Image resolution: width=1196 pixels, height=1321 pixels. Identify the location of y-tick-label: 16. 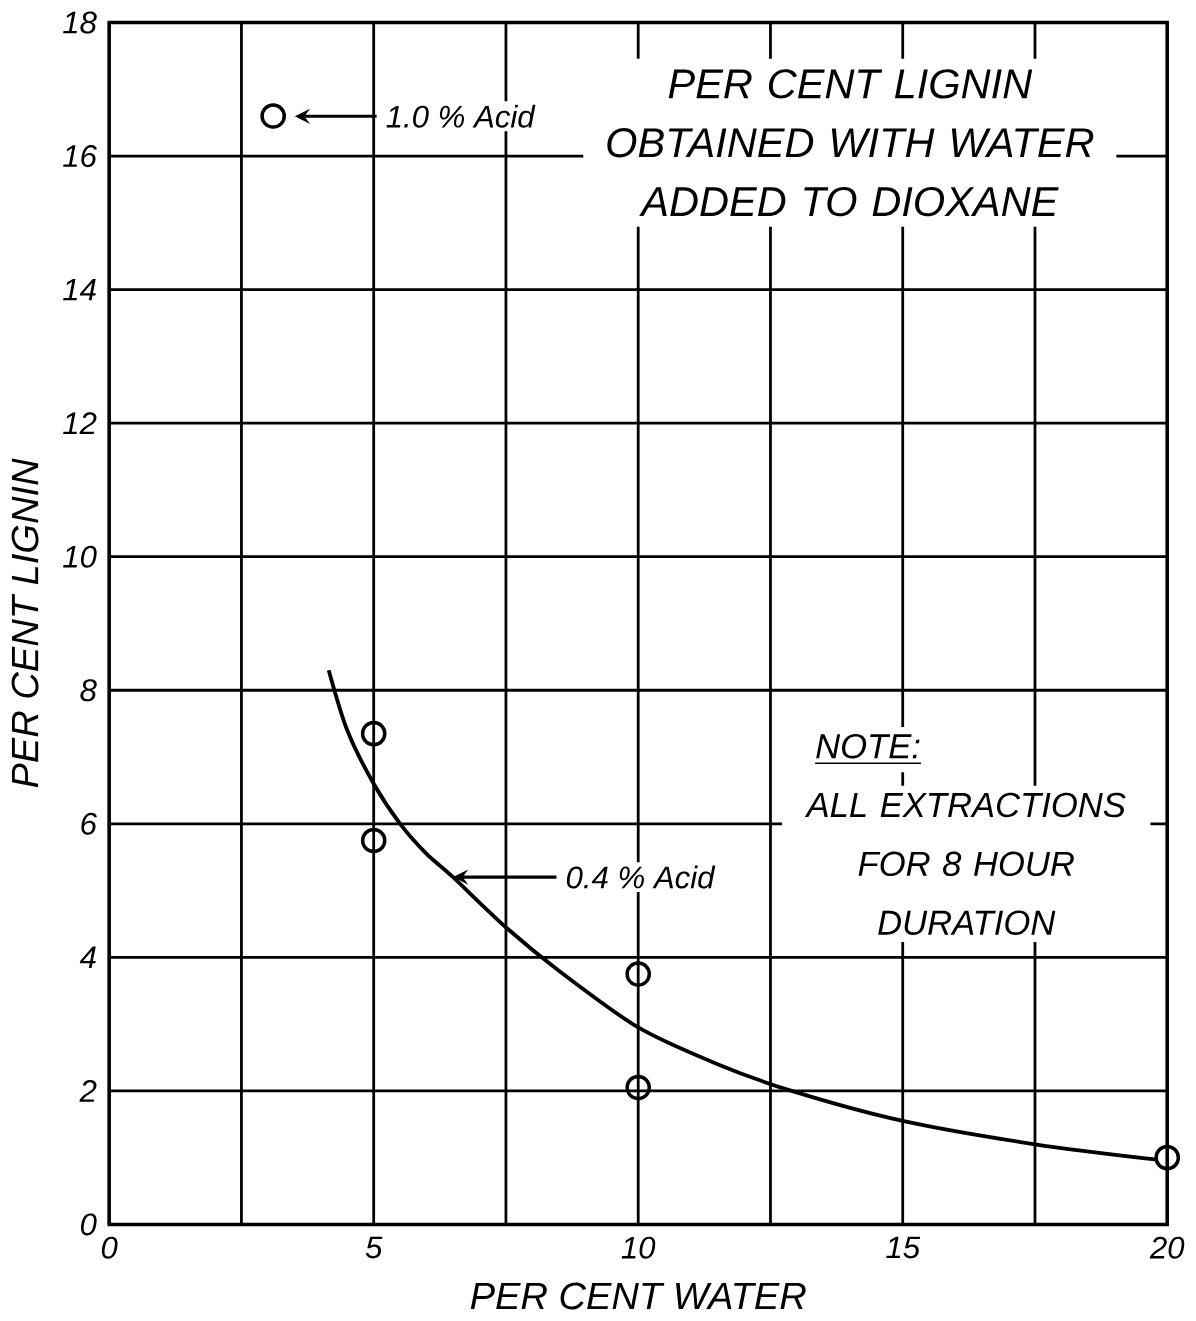
(80, 156).